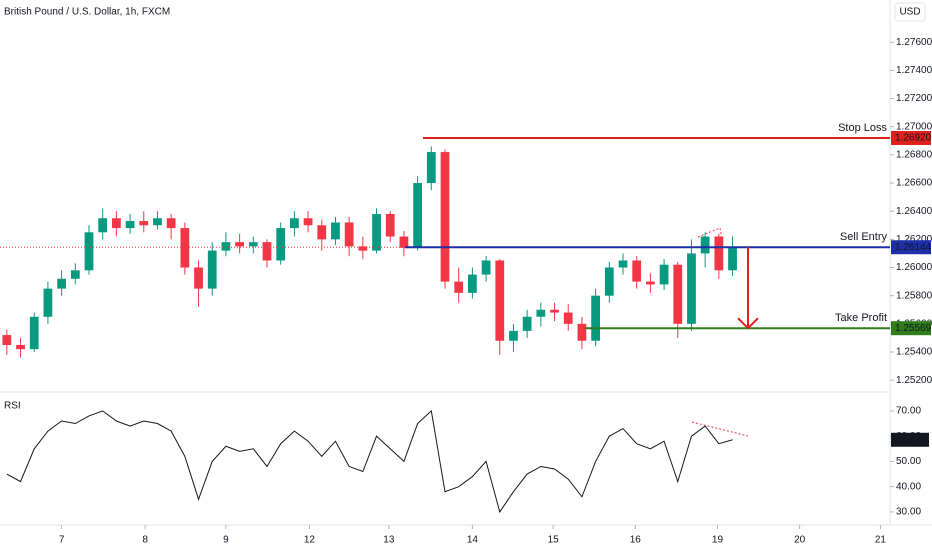  I want to click on currency-box, so click(910, 12).